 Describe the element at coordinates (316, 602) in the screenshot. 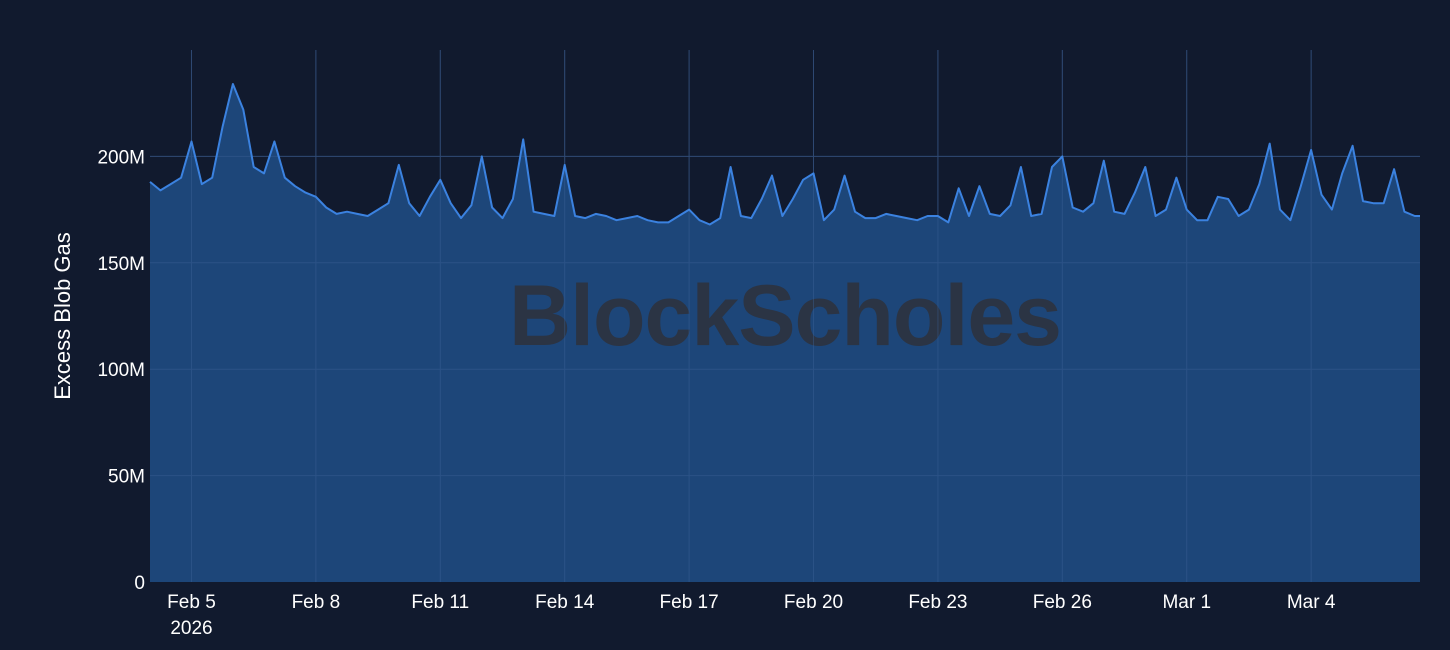

I see `x-tick-label: Feb 8` at that location.